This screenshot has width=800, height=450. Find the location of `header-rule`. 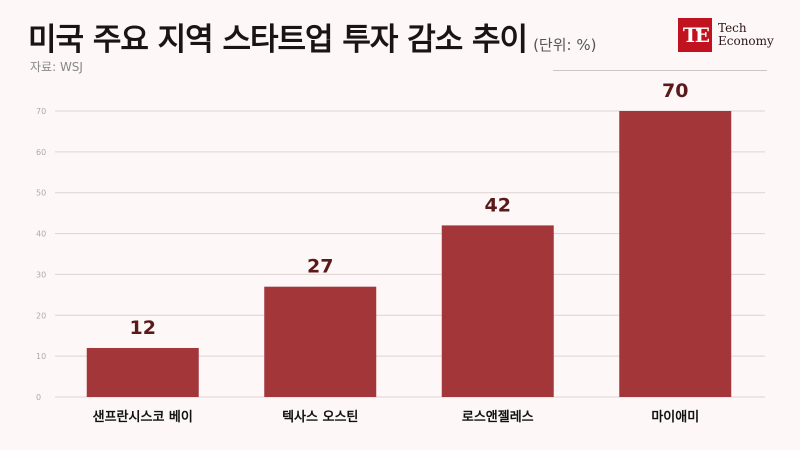

header-rule is located at coordinates (660, 70).